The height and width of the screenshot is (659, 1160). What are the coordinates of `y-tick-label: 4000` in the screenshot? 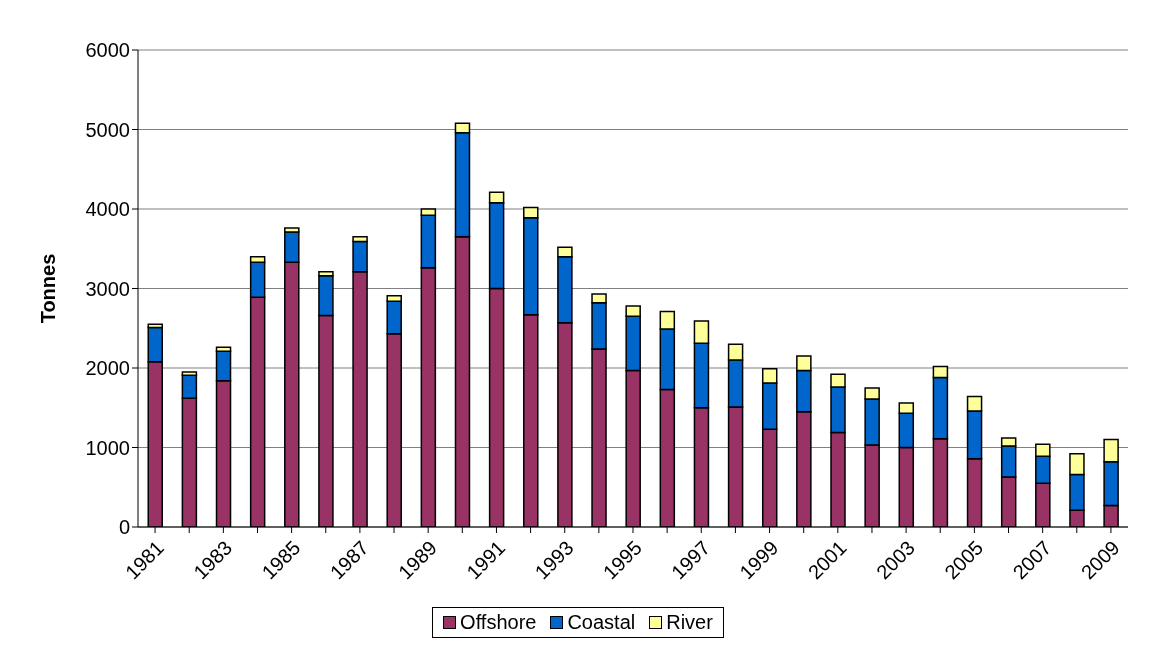 It's located at (107, 209).